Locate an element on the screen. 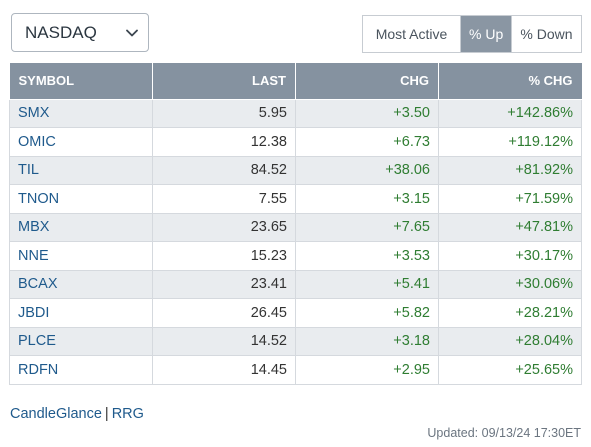  change-cell: +3.18 is located at coordinates (367, 341).